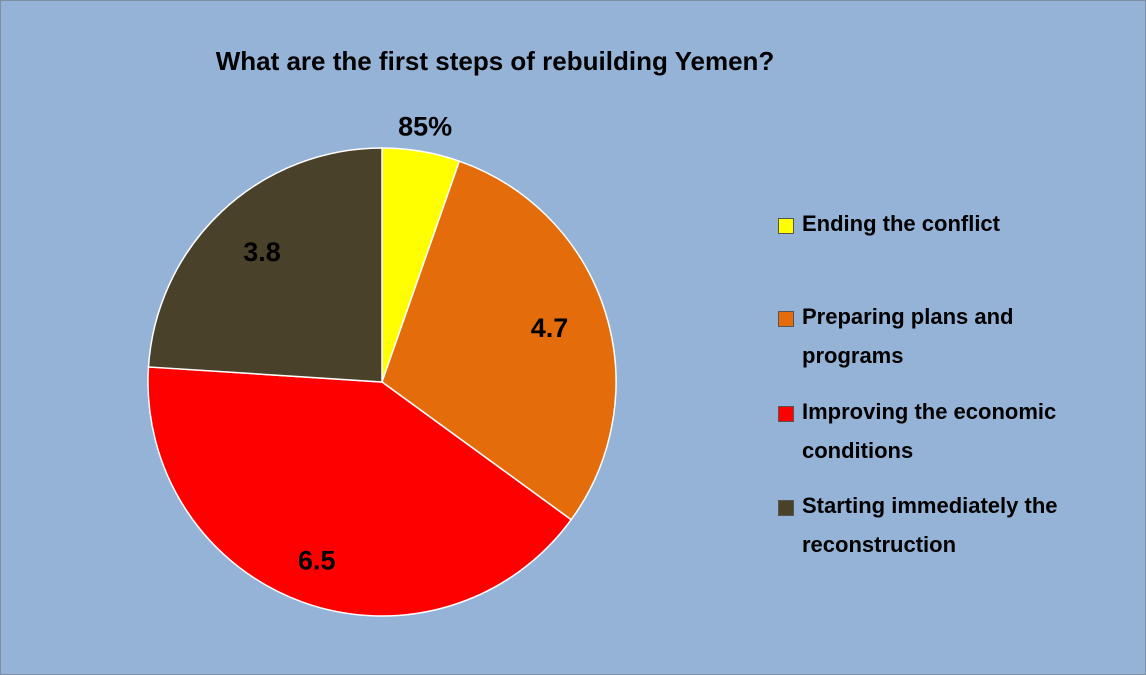 The width and height of the screenshot is (1146, 675). I want to click on data-label: 4.7, so click(550, 328).